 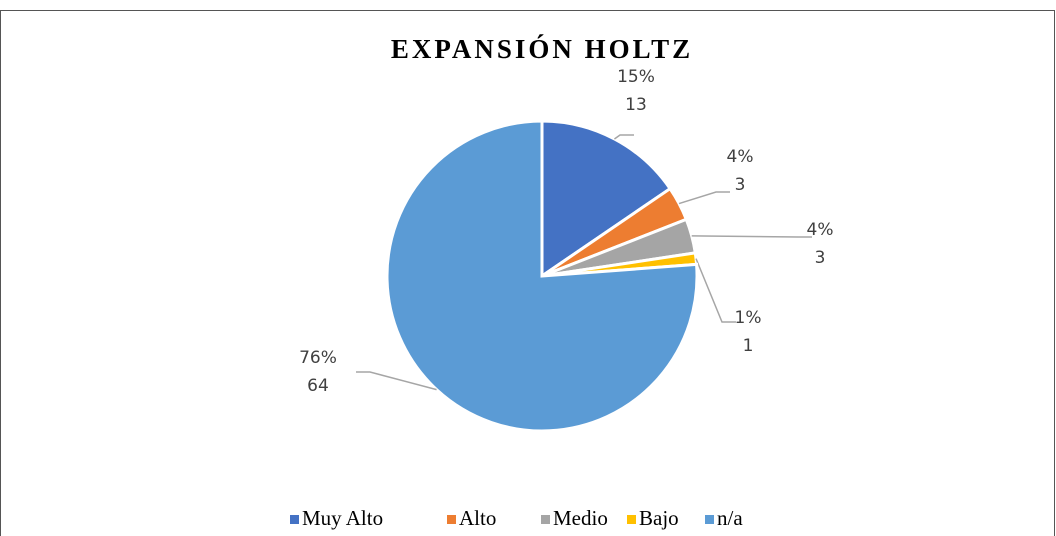 I want to click on legend-label: n/a, so click(x=730, y=518).